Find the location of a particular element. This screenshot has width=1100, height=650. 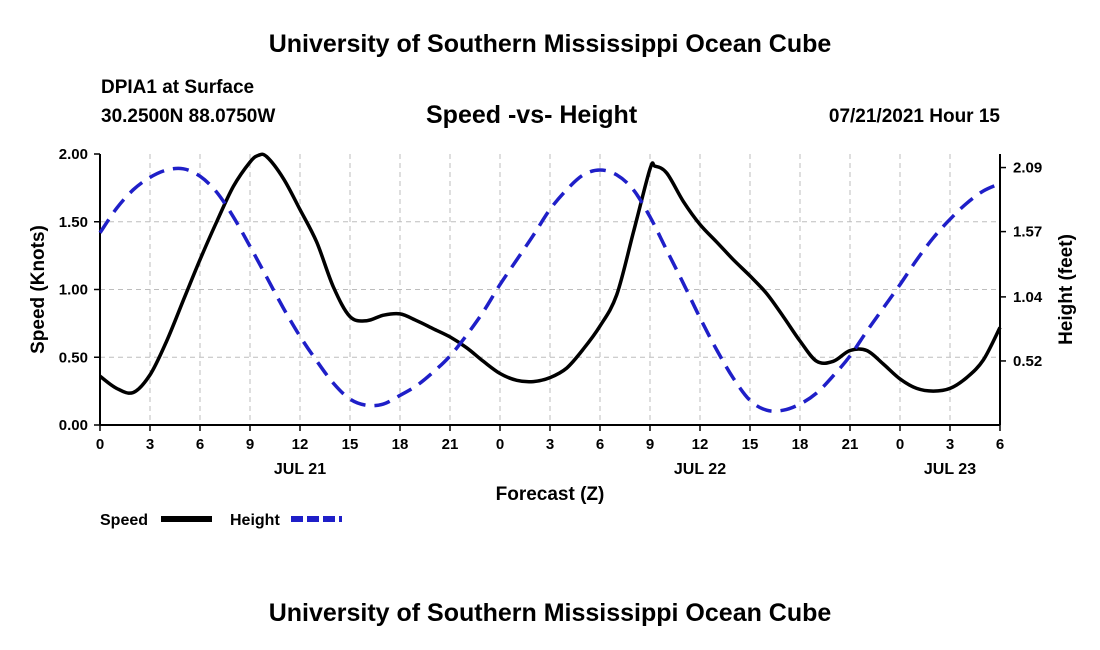

legend-label-height: Height is located at coordinates (255, 520).